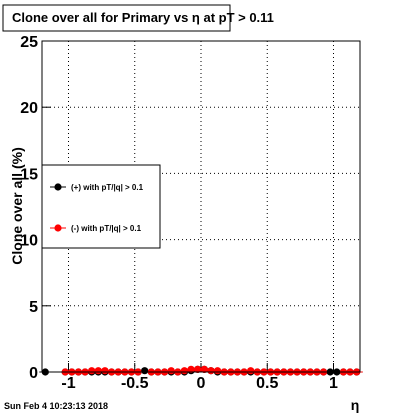  What do you see at coordinates (17, 205) in the screenshot?
I see `y-axis-label: Clone over all (%)` at bounding box center [17, 205].